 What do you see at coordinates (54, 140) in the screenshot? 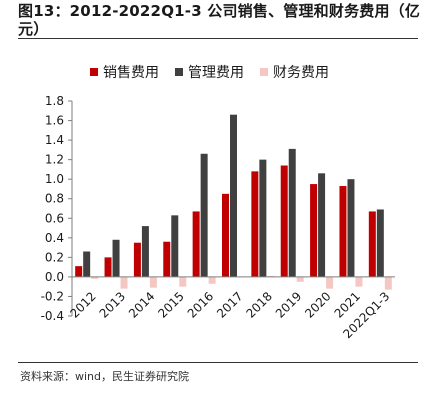
I see `y-tick-label: 1.4` at bounding box center [54, 140].